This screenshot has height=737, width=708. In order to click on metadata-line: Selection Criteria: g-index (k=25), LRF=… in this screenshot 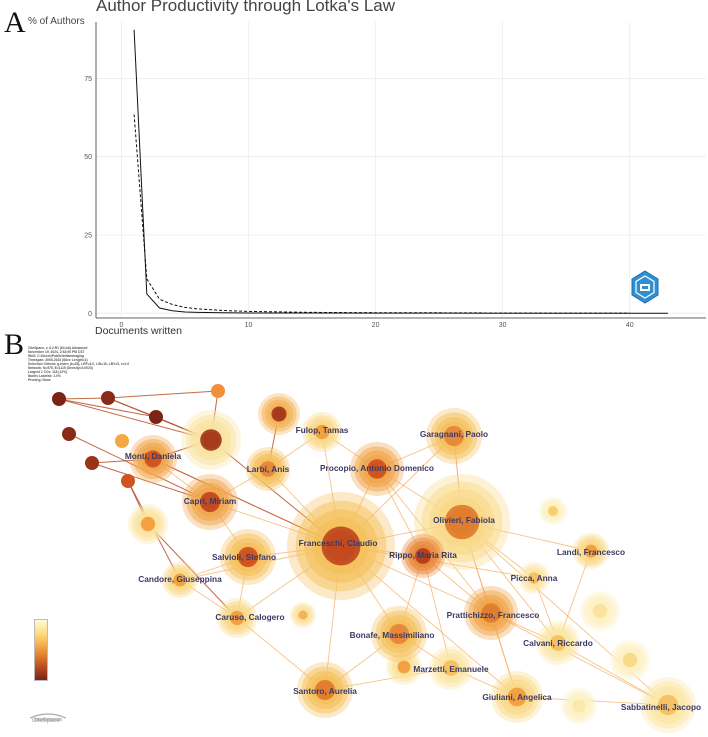, I will do `click(79, 364)`.